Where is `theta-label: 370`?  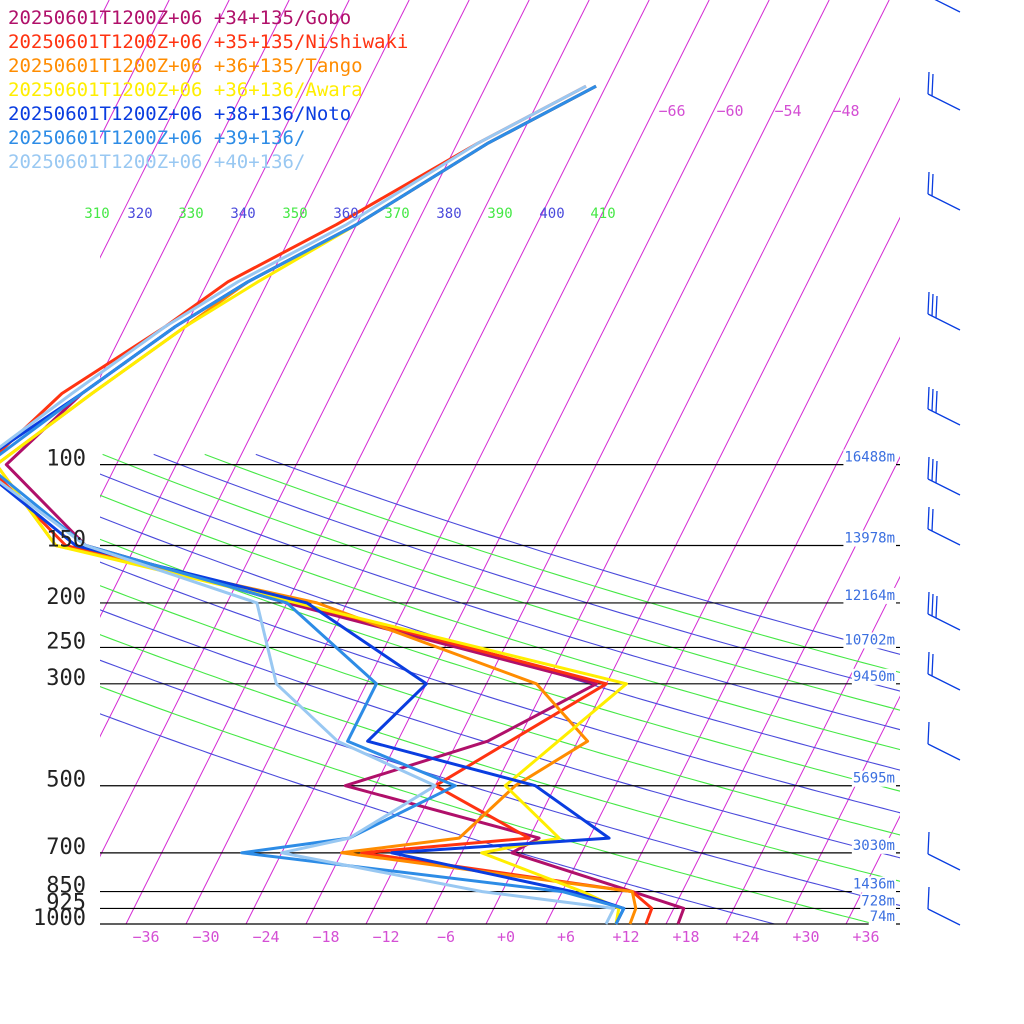 theta-label: 370 is located at coordinates (396, 214).